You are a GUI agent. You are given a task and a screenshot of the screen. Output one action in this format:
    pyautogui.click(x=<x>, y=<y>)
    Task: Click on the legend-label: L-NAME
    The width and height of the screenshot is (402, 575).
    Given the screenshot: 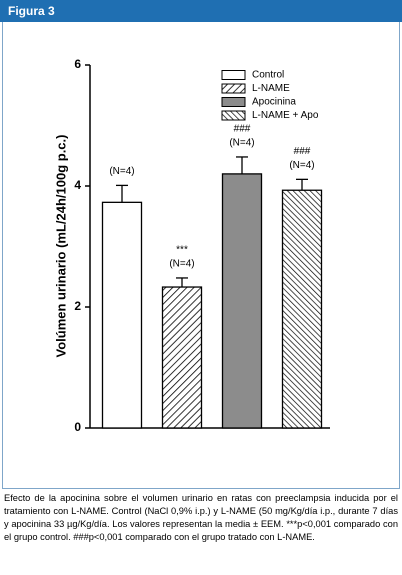 What is the action you would take?
    pyautogui.click(x=271, y=88)
    